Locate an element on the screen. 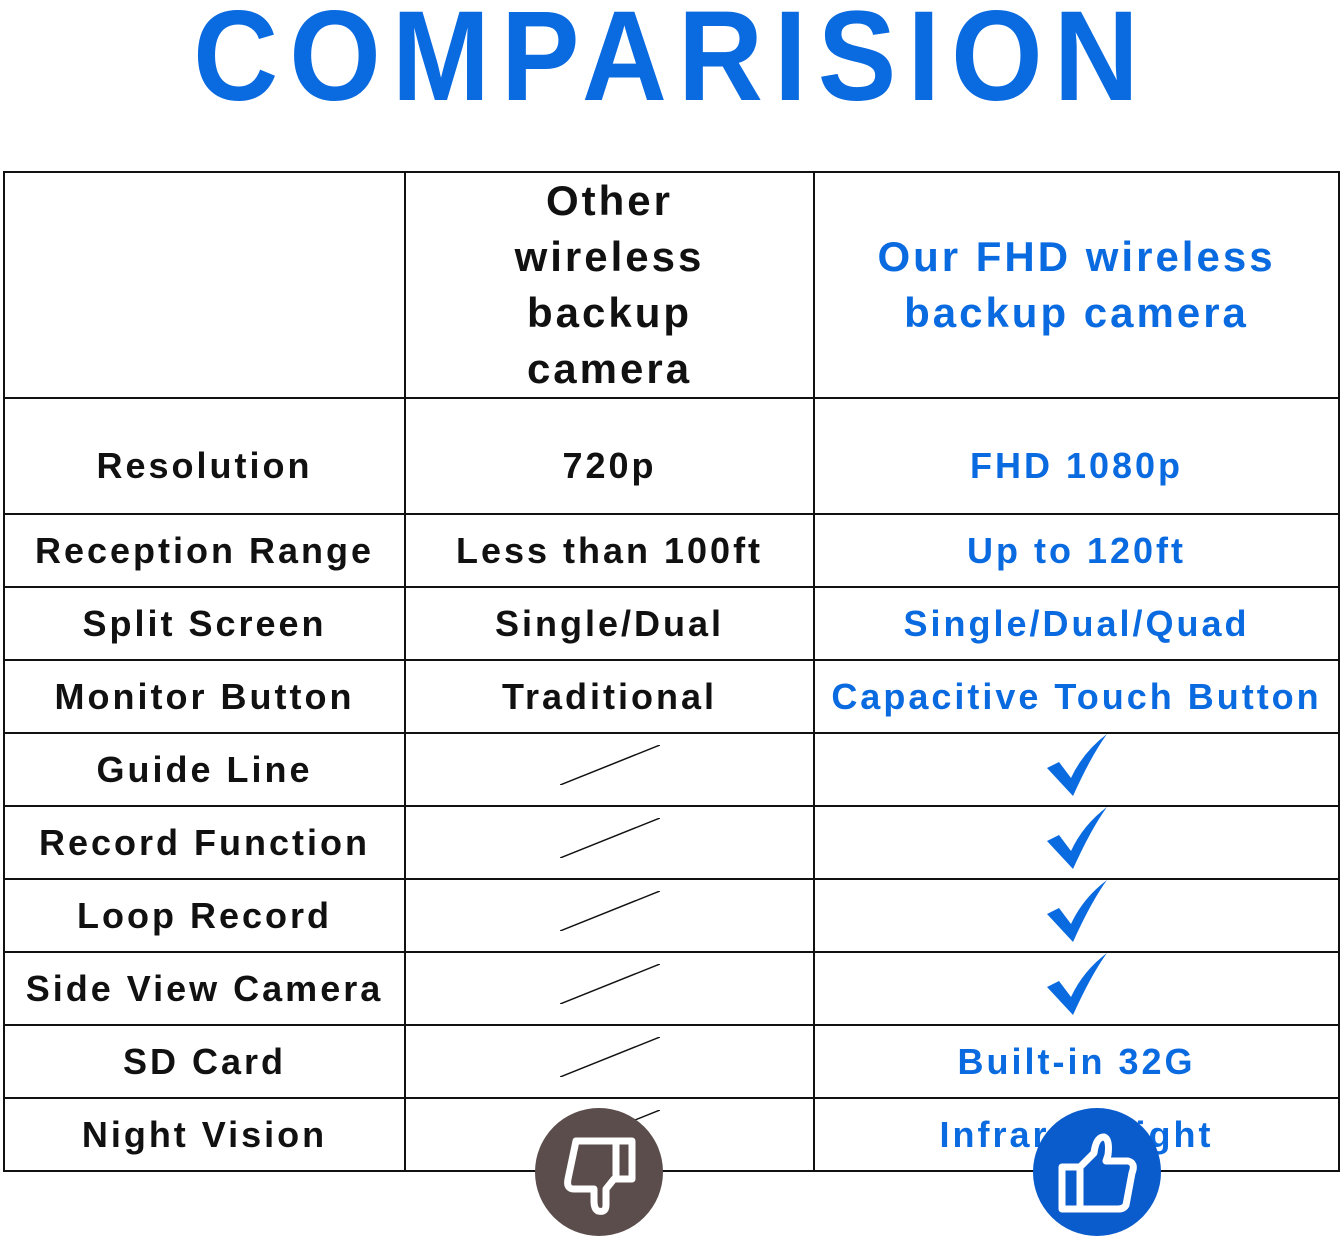  other-value: Less than 100ft is located at coordinates (609, 550).